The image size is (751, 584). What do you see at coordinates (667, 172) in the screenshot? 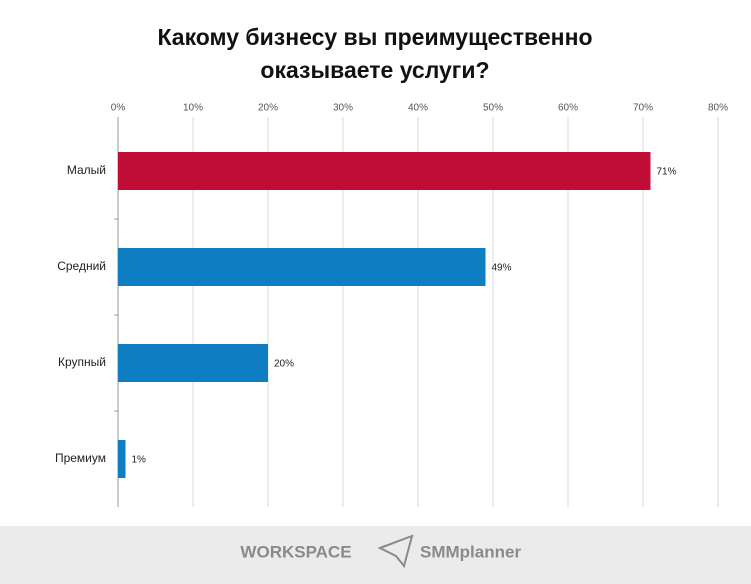
I see `value-label: 71%` at bounding box center [667, 172].